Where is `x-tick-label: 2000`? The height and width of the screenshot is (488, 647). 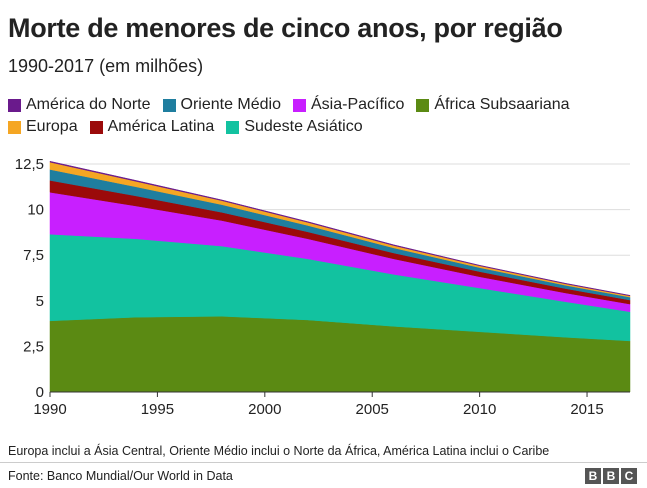
x-tick-label: 2000 is located at coordinates (264, 409).